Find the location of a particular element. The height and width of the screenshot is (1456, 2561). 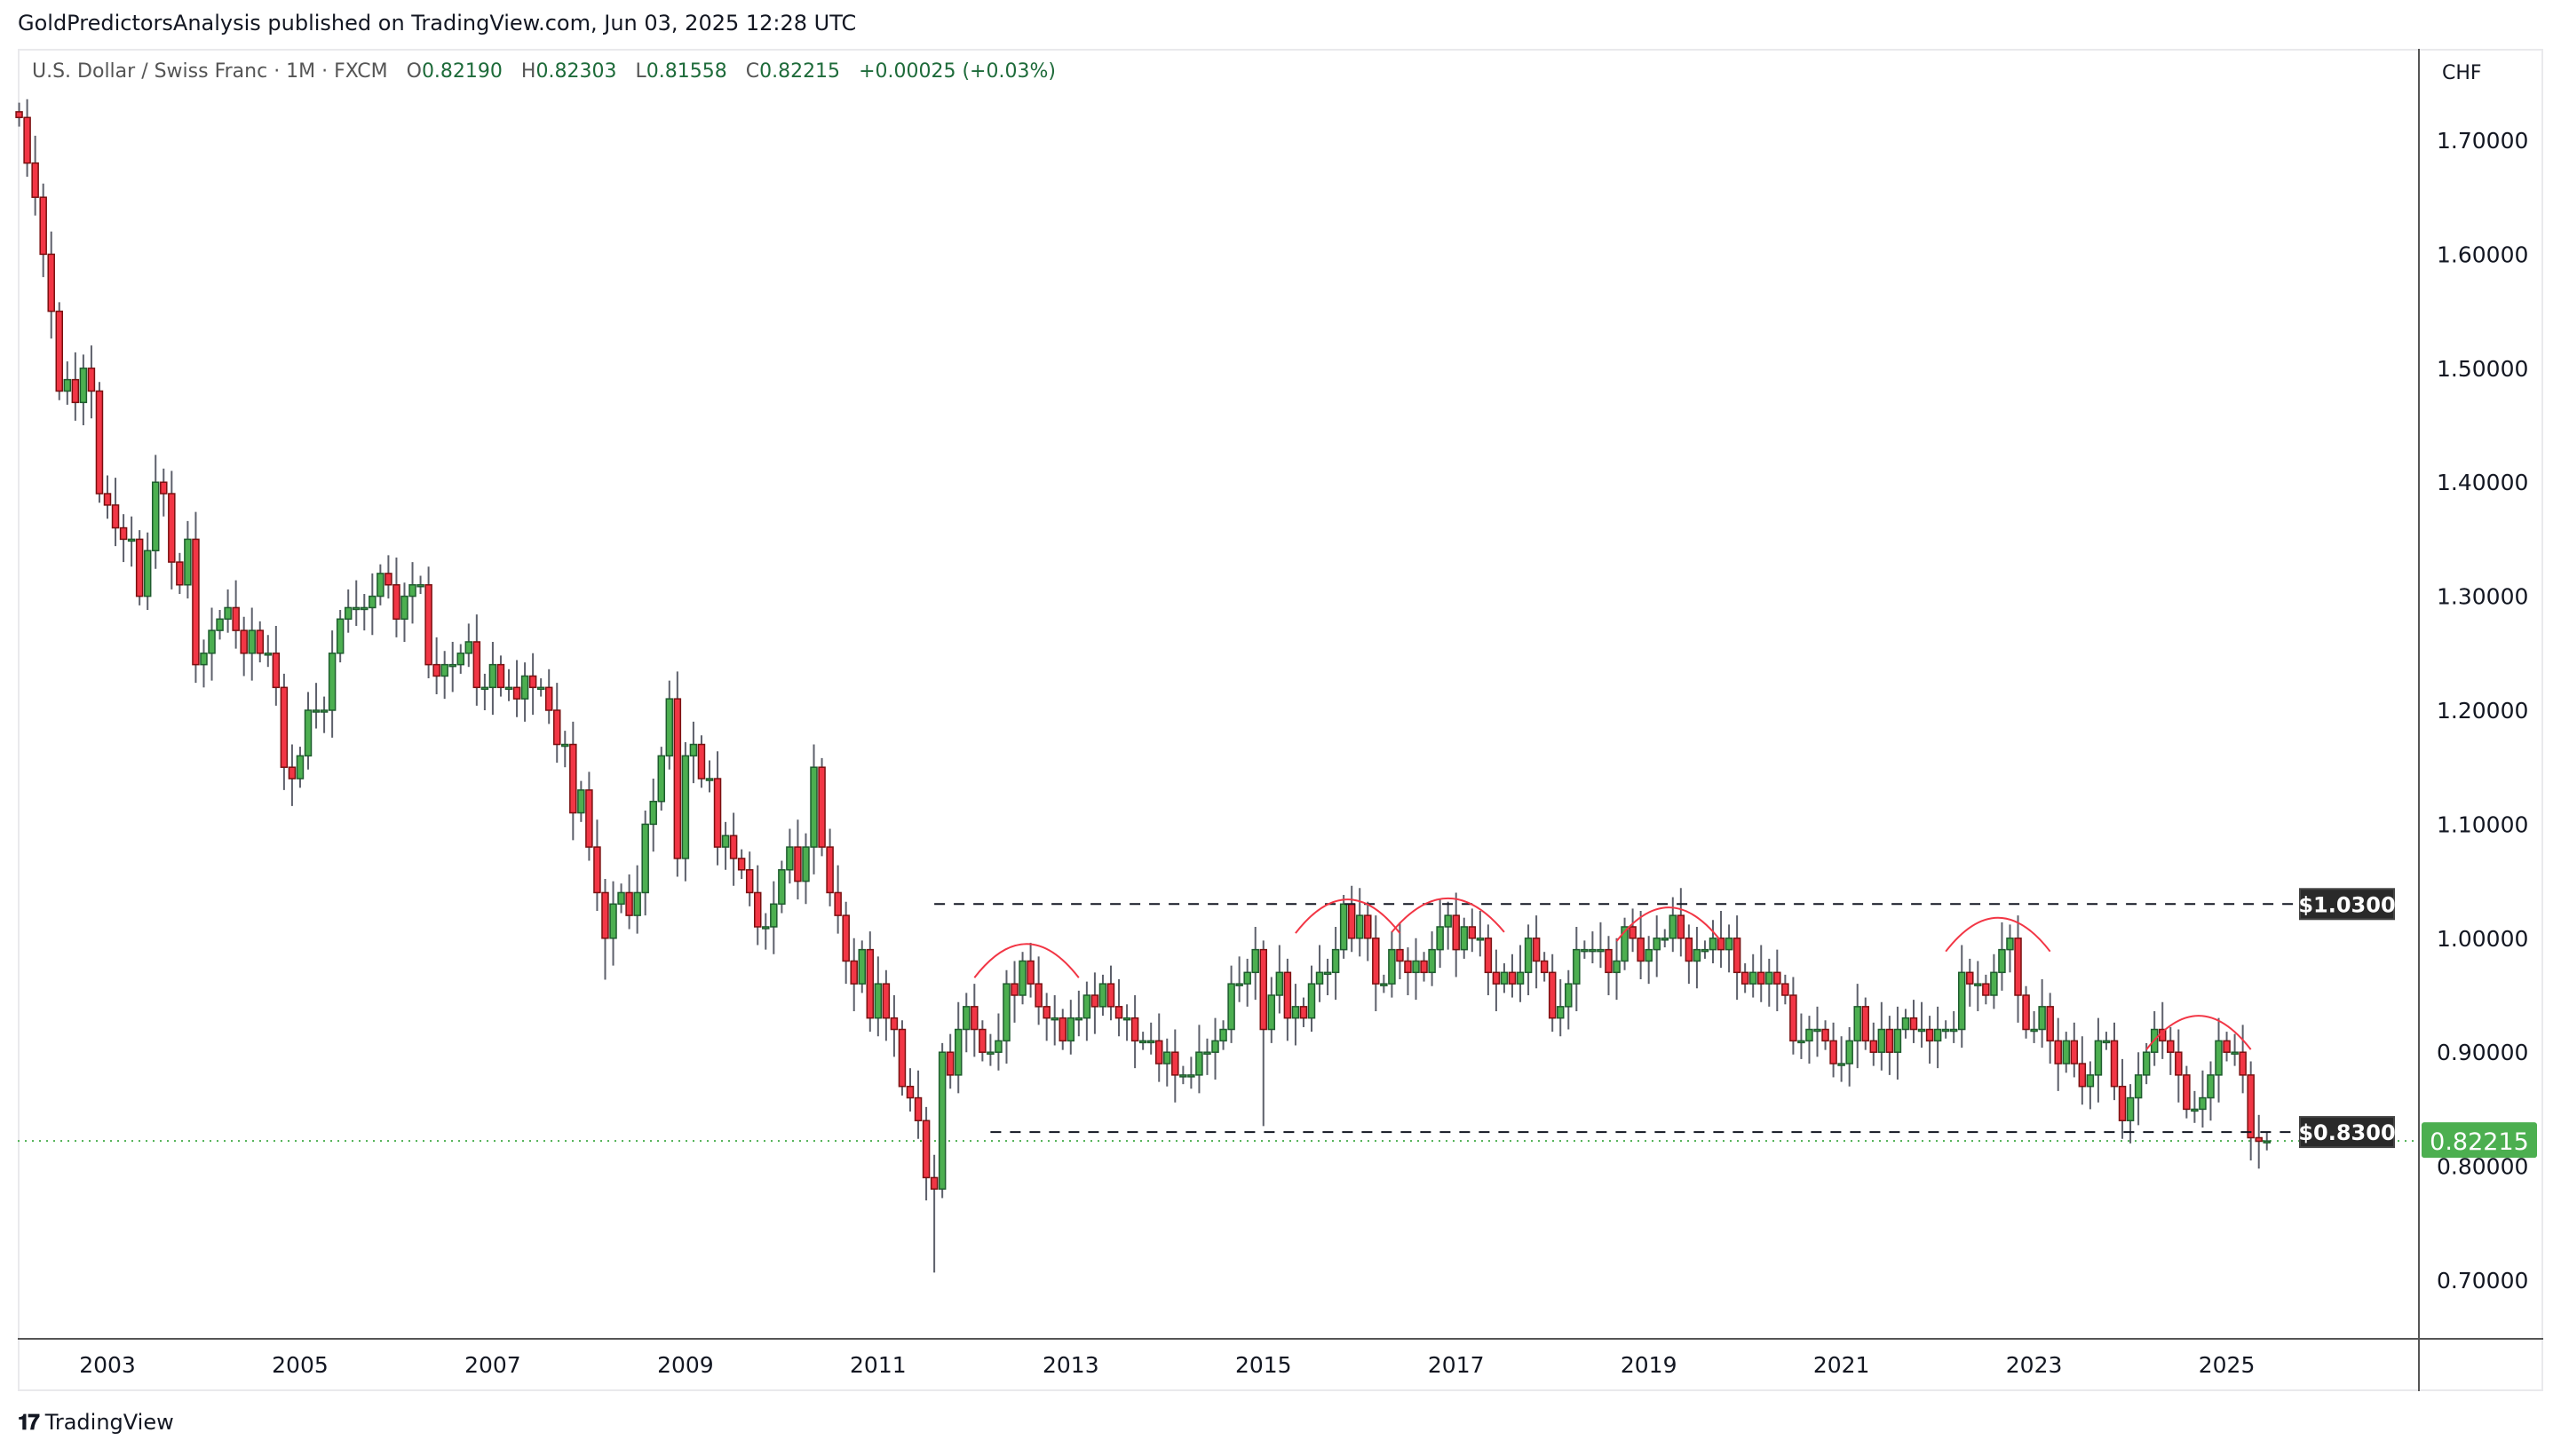

last-price-badge is located at coordinates (2479, 1140).